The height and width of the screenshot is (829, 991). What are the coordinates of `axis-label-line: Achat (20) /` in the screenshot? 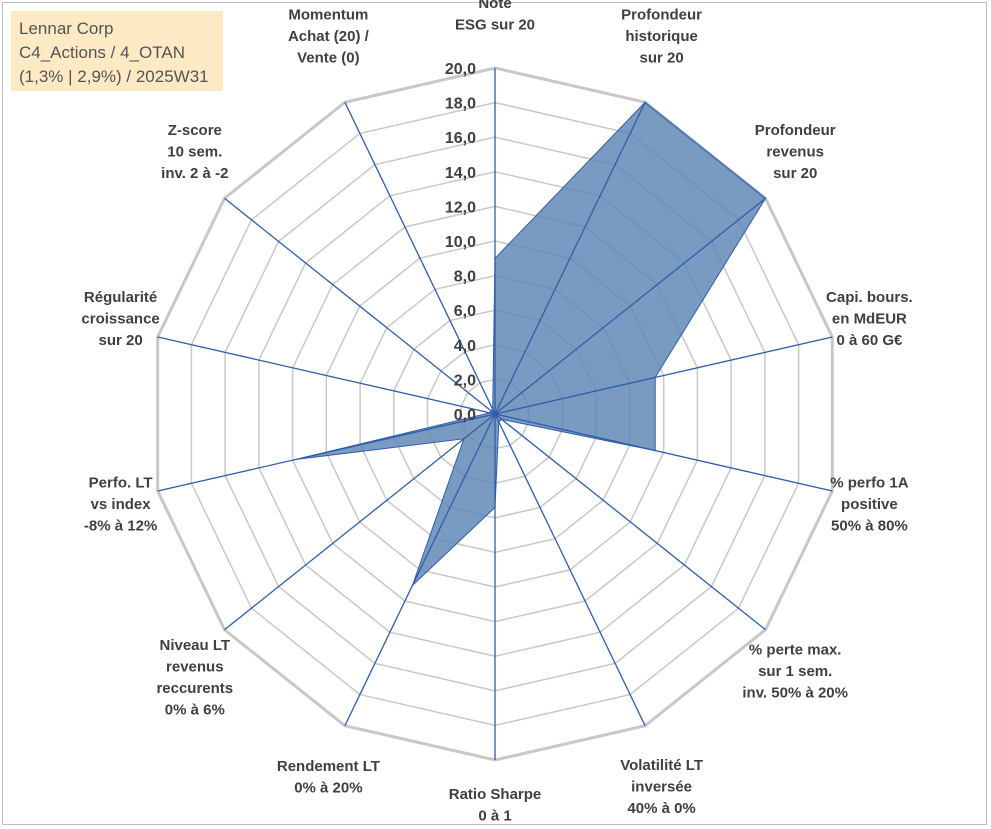 It's located at (329, 36).